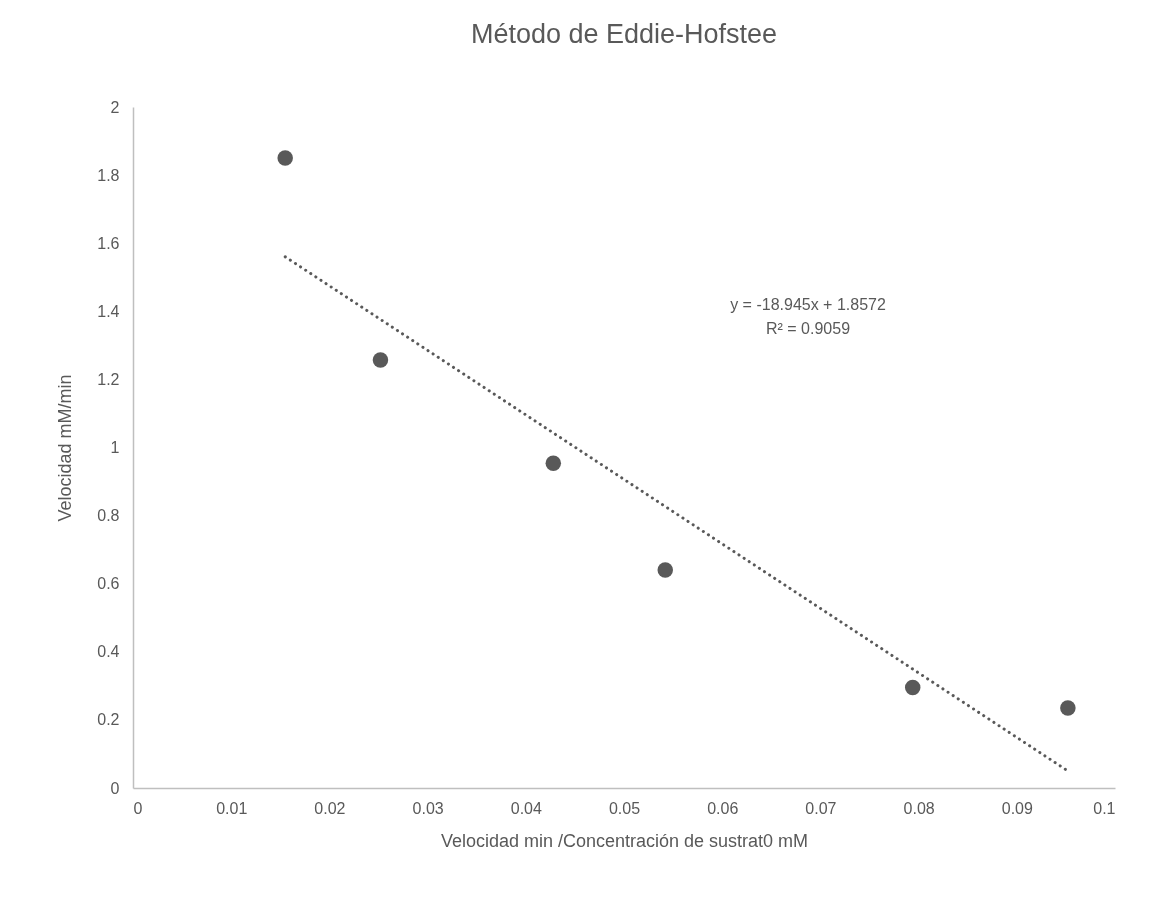 This screenshot has height=905, width=1154. Describe the element at coordinates (821, 808) in the screenshot. I see `x-tick-label: 0.07` at that location.